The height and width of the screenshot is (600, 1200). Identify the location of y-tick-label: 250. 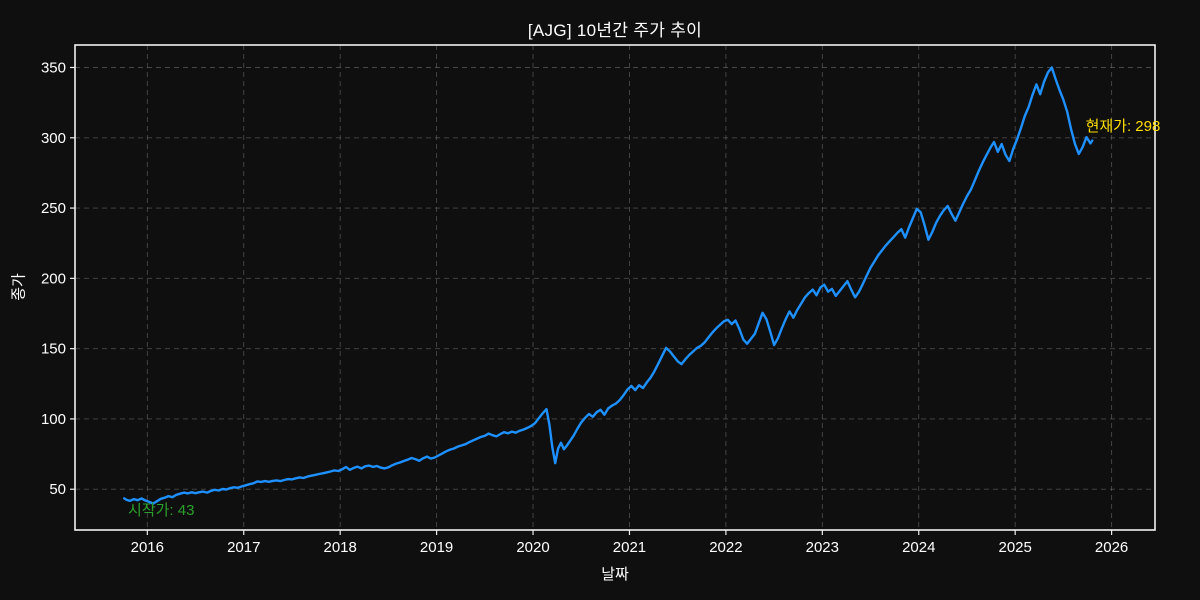
(53, 208).